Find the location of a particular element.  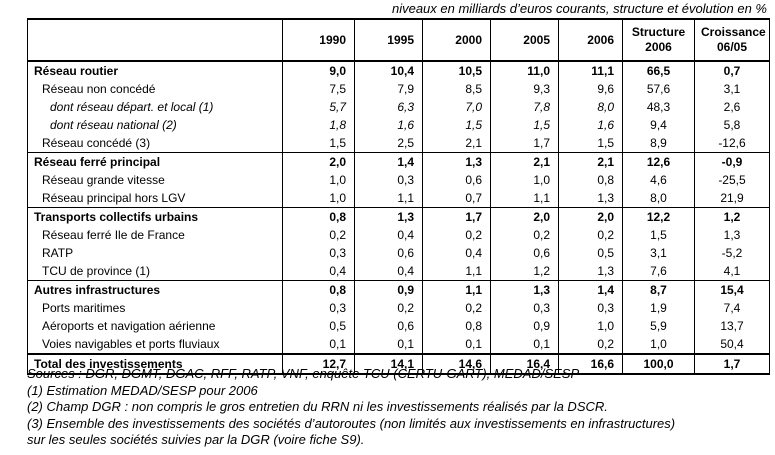

value-cell-2005: 16,4 is located at coordinates (524, 364).